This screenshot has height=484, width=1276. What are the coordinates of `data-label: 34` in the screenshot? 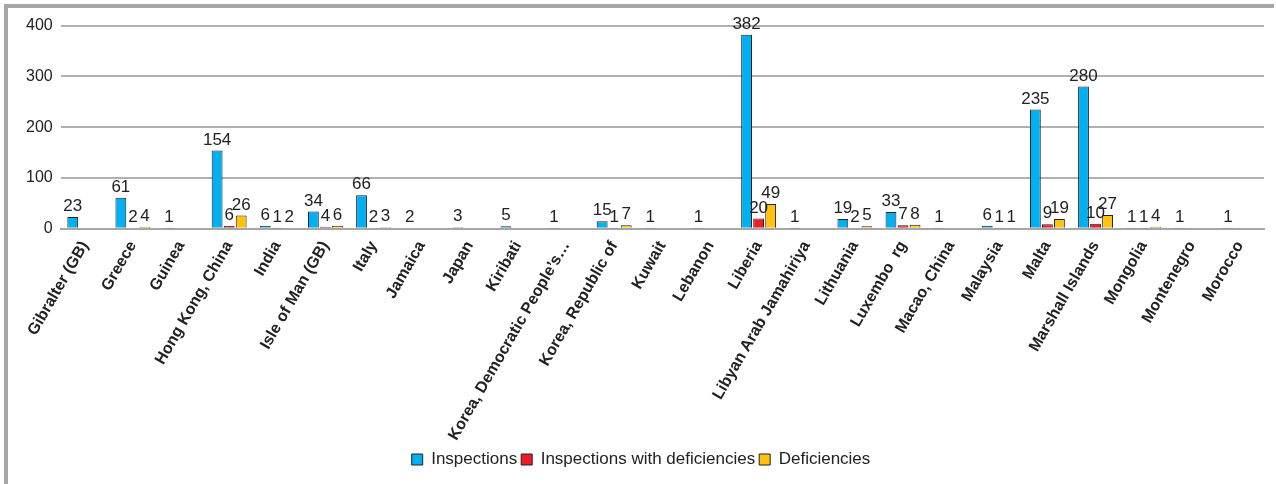 It's located at (313, 200).